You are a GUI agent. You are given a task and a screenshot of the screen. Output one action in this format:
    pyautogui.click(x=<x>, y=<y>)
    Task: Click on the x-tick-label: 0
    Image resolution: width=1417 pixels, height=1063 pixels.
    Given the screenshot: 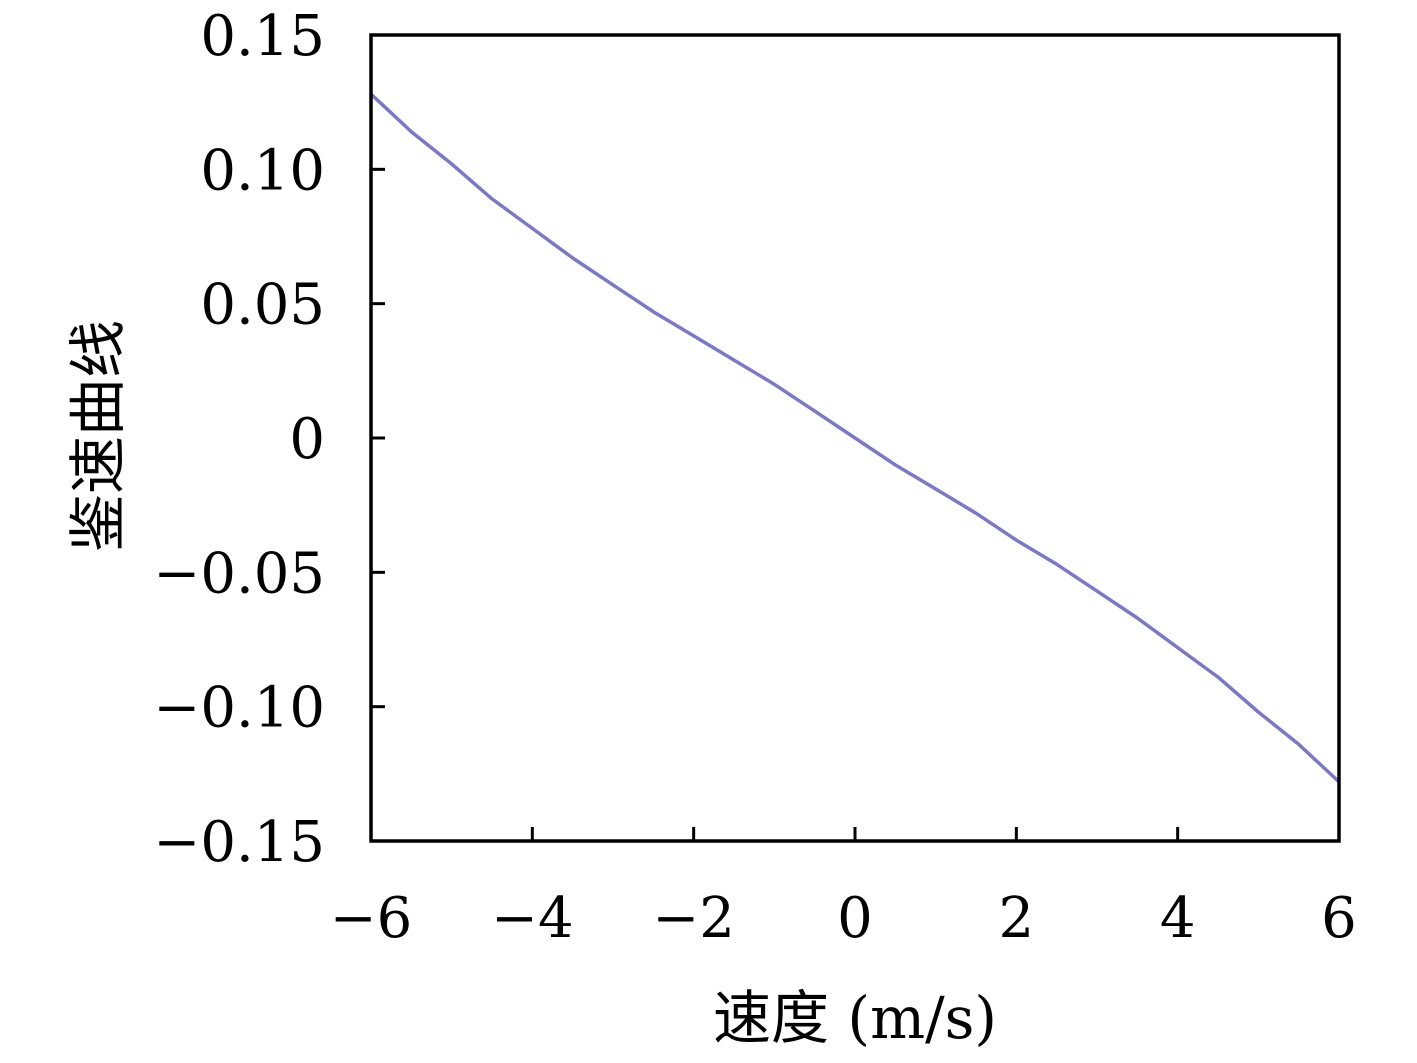 What is the action you would take?
    pyautogui.click(x=855, y=918)
    